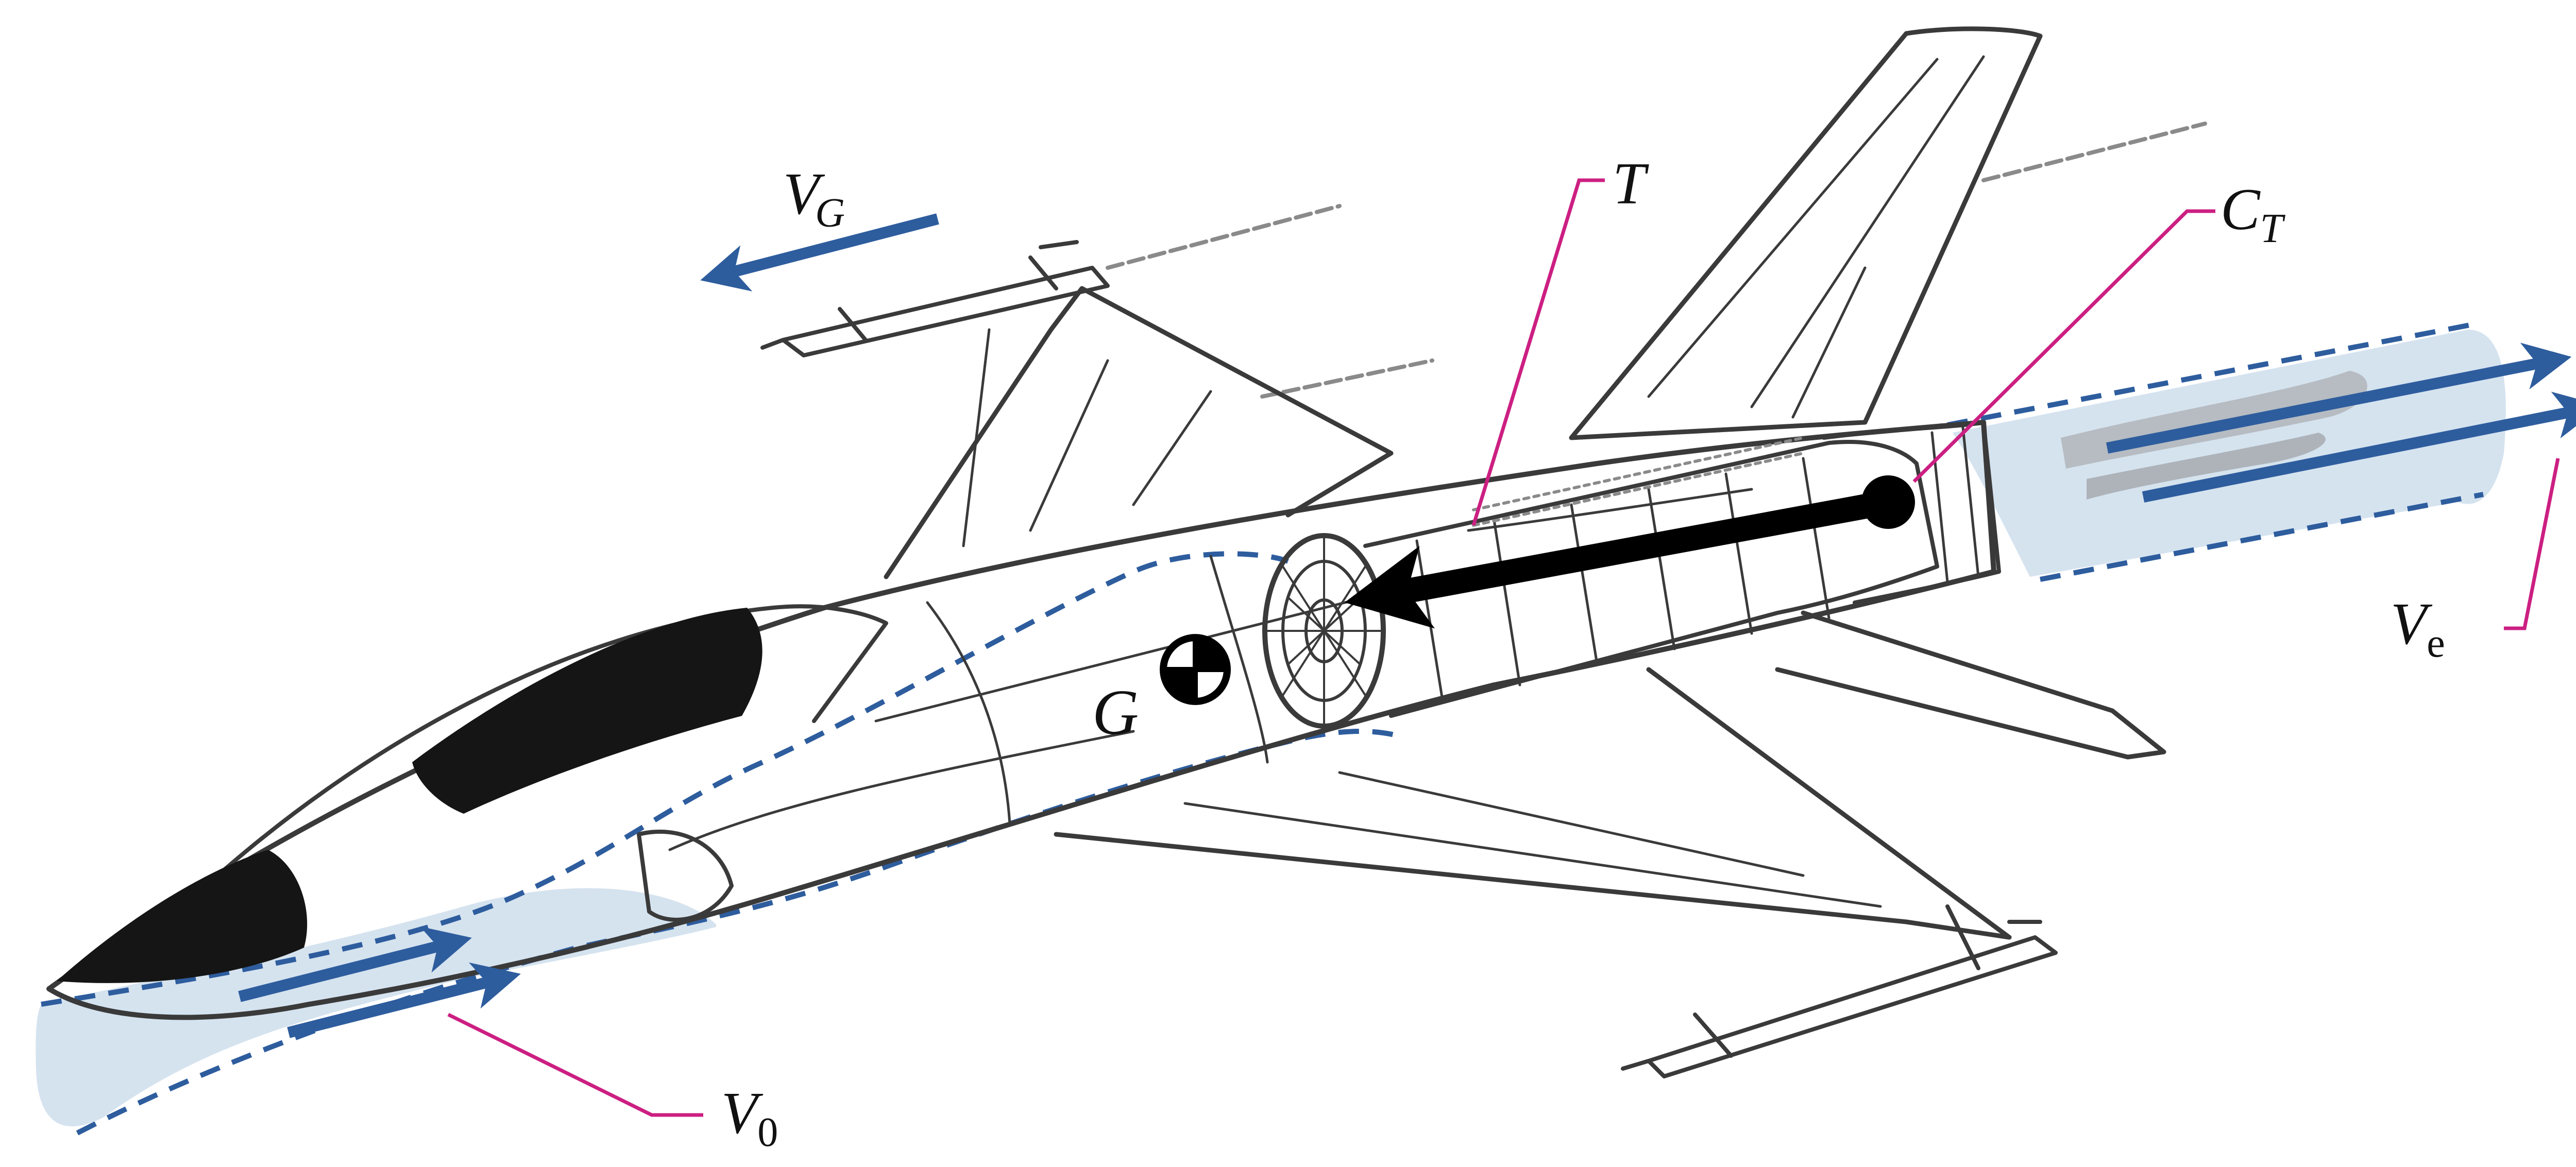 The height and width of the screenshot is (1167, 2576). I want to click on thrust-label: T, so click(1631, 184).